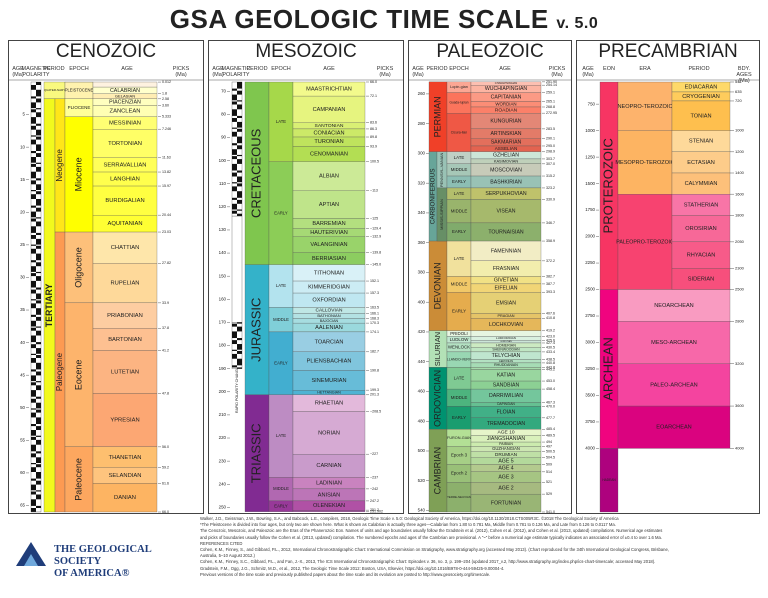 This screenshot has width=768, height=598. I want to click on age-band-label: GELASIAN, so click(125, 95).